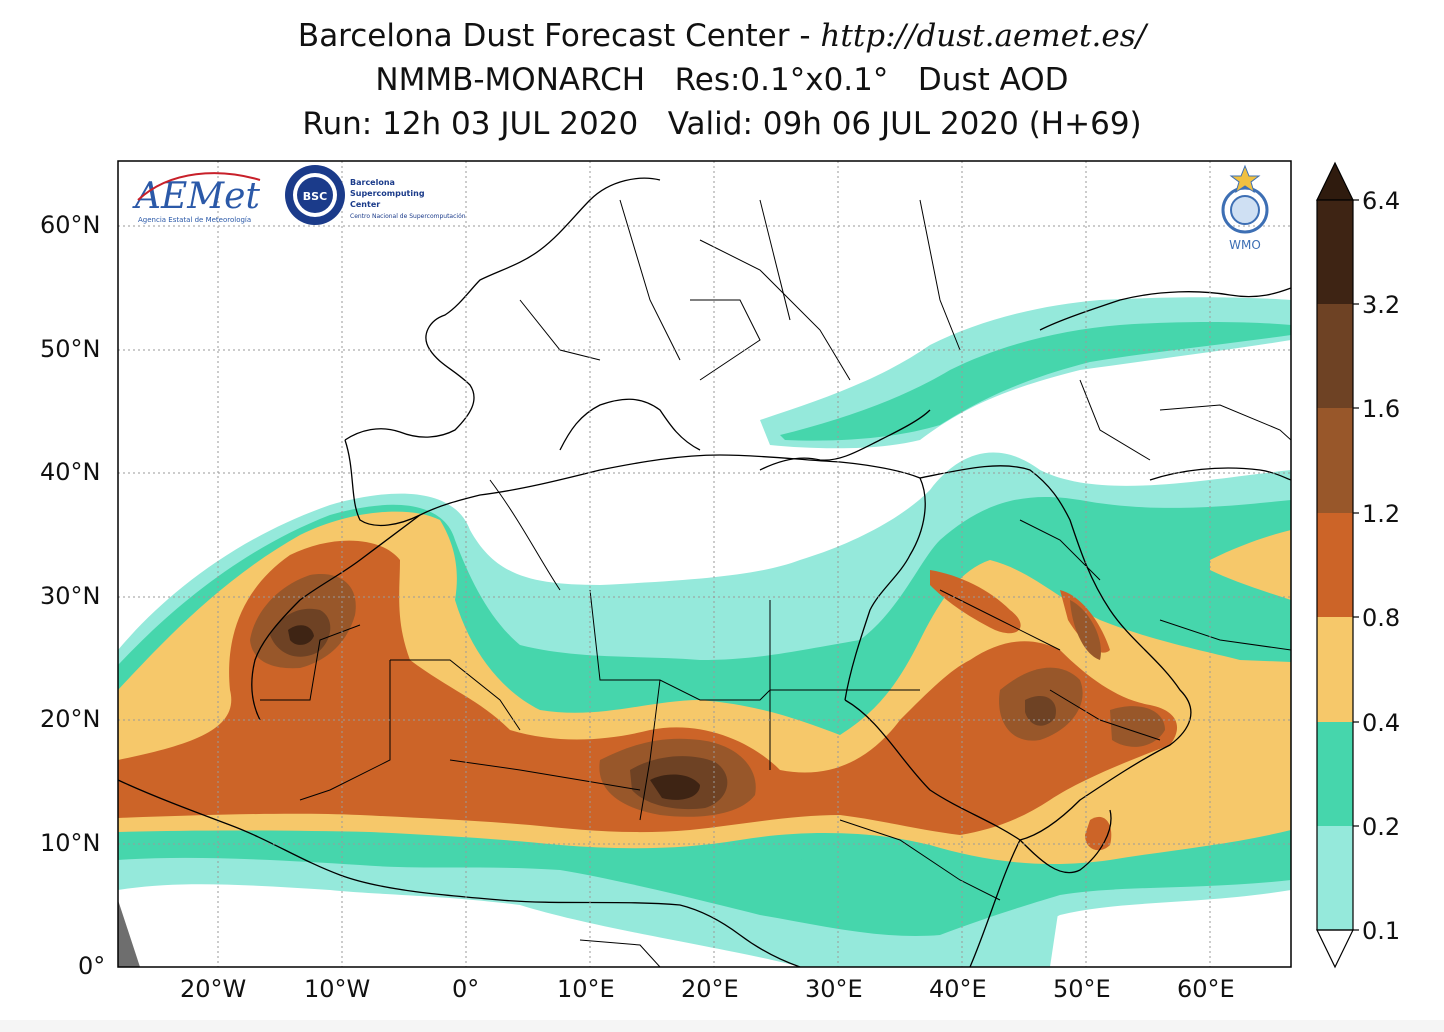 The image size is (1444, 1032). I want to click on colorbar-segment-0.8, so click(1335, 669).